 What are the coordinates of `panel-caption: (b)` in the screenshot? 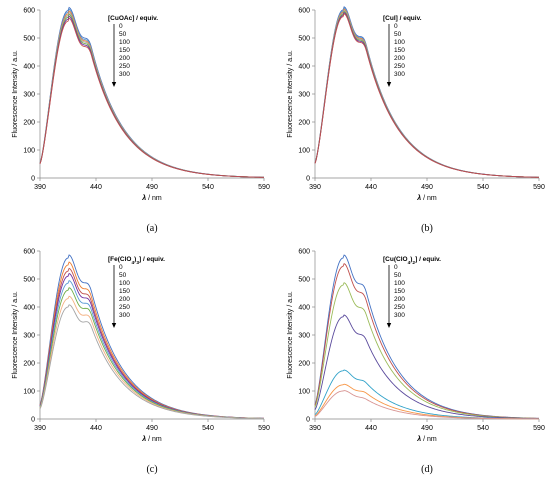 It's located at (427, 228).